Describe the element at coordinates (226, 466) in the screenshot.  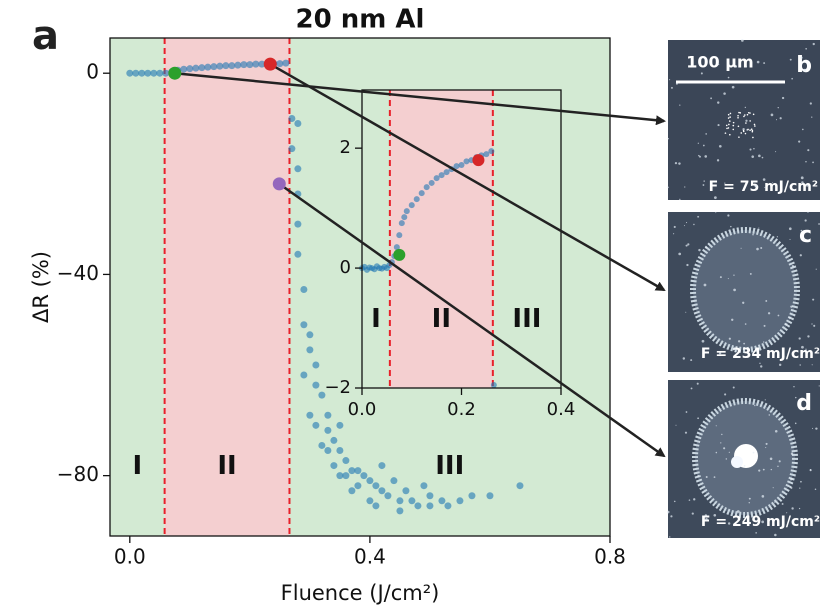
I see `region-label: II` at that location.